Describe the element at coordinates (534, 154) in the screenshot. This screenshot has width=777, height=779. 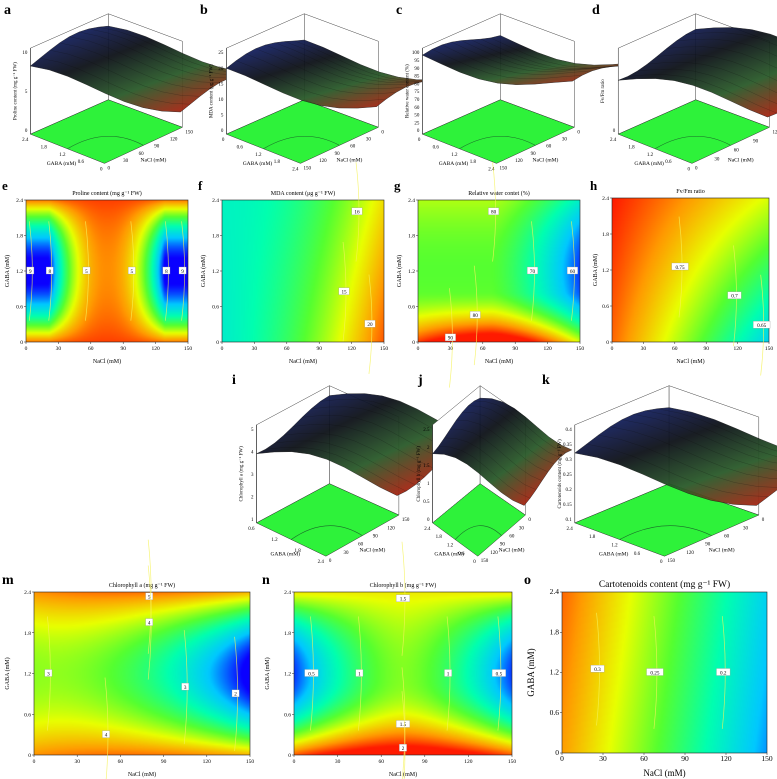
I see `y-tick-label: 90` at that location.